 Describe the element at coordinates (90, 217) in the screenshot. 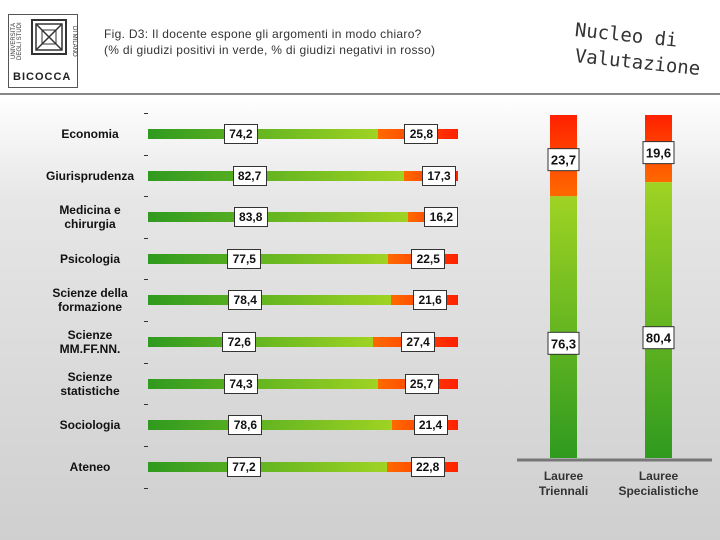

I see `category-label: Medicina e chirurgia` at that location.